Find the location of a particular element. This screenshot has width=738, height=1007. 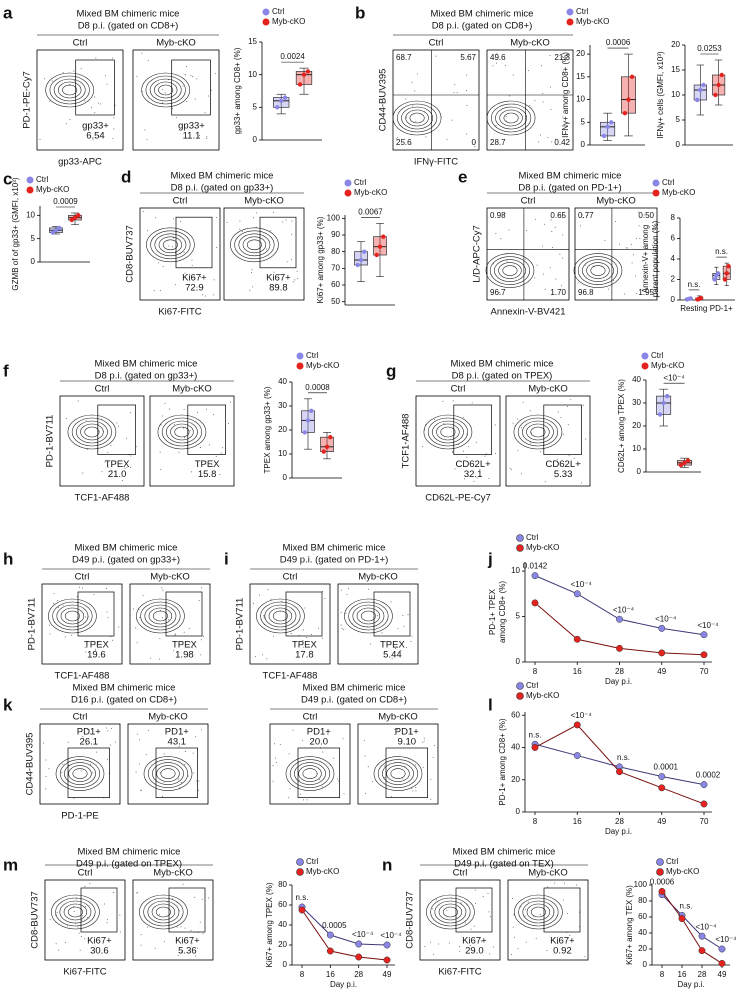

series-line is located at coordinates (692, 927).